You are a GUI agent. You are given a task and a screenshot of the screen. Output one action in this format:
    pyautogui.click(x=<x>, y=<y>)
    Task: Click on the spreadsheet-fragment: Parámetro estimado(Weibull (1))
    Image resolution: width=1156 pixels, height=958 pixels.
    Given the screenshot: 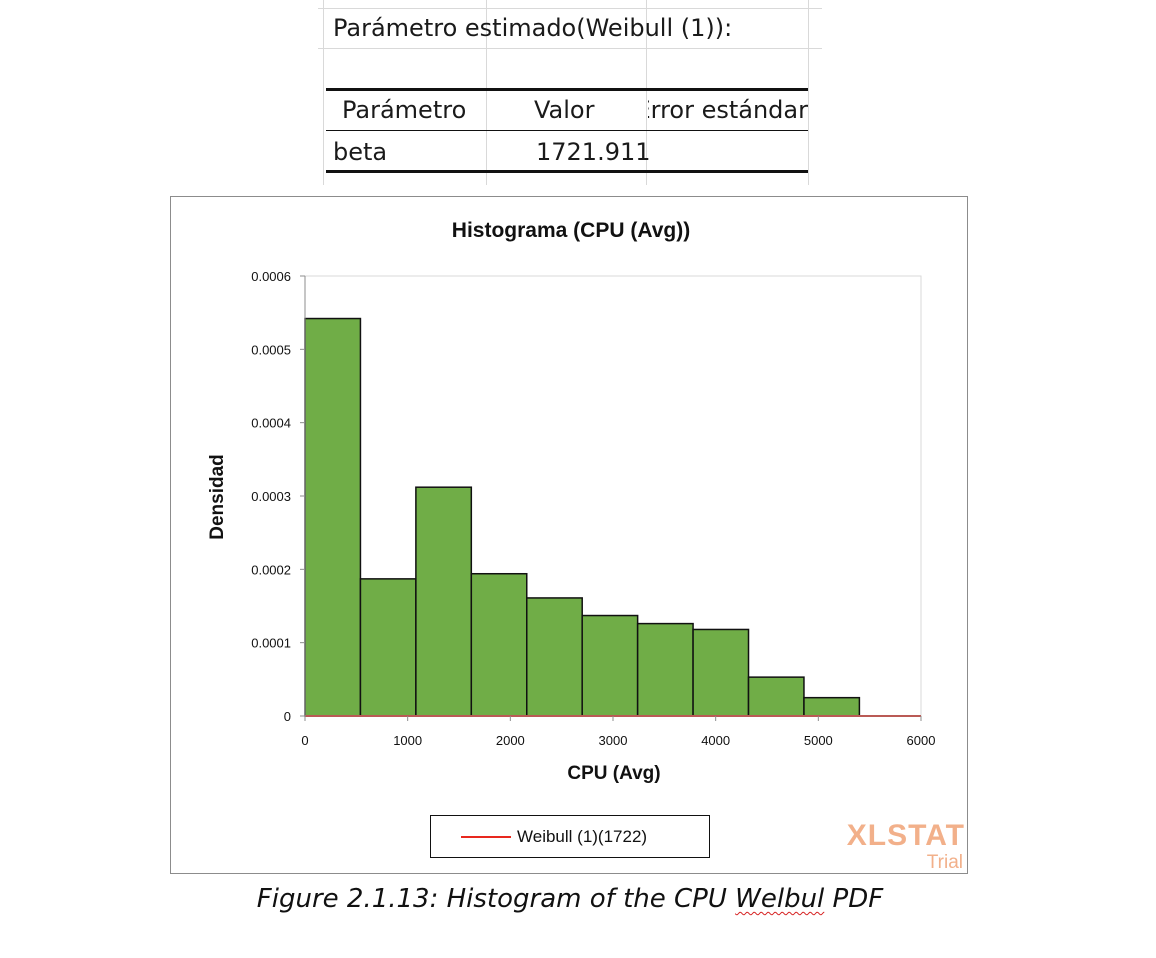 What is the action you would take?
    pyautogui.click(x=570, y=92)
    